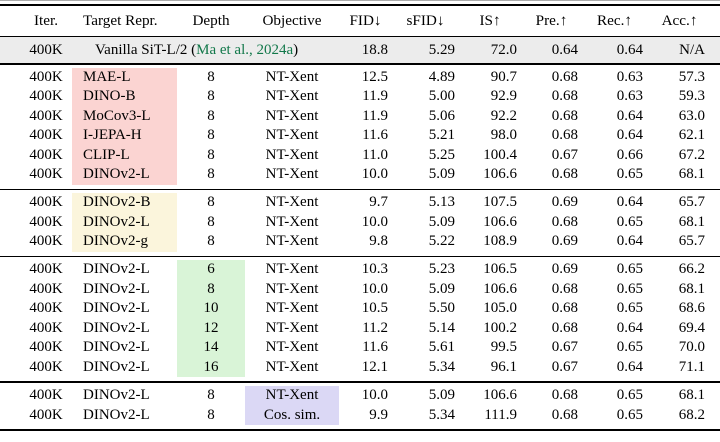  Describe the element at coordinates (500, 308) in the screenshot. I see `cell-is: 105.0` at that location.